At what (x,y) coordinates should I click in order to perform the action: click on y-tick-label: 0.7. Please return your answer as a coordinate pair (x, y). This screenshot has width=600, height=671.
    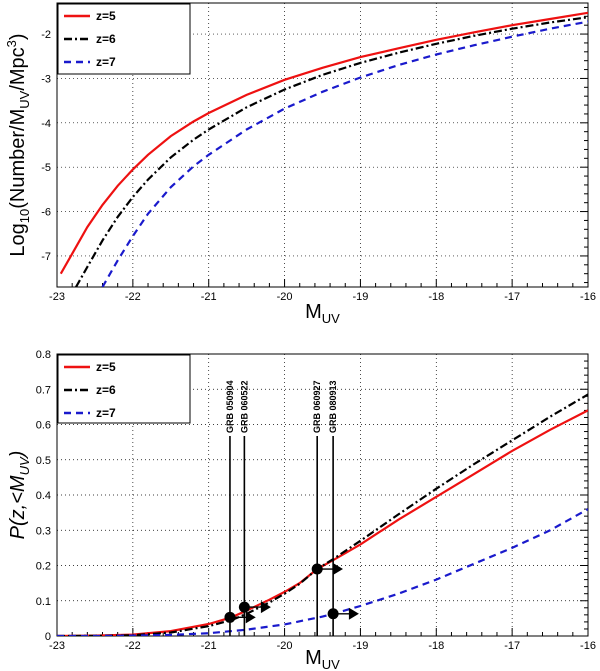
    Looking at the image, I should click on (43, 390).